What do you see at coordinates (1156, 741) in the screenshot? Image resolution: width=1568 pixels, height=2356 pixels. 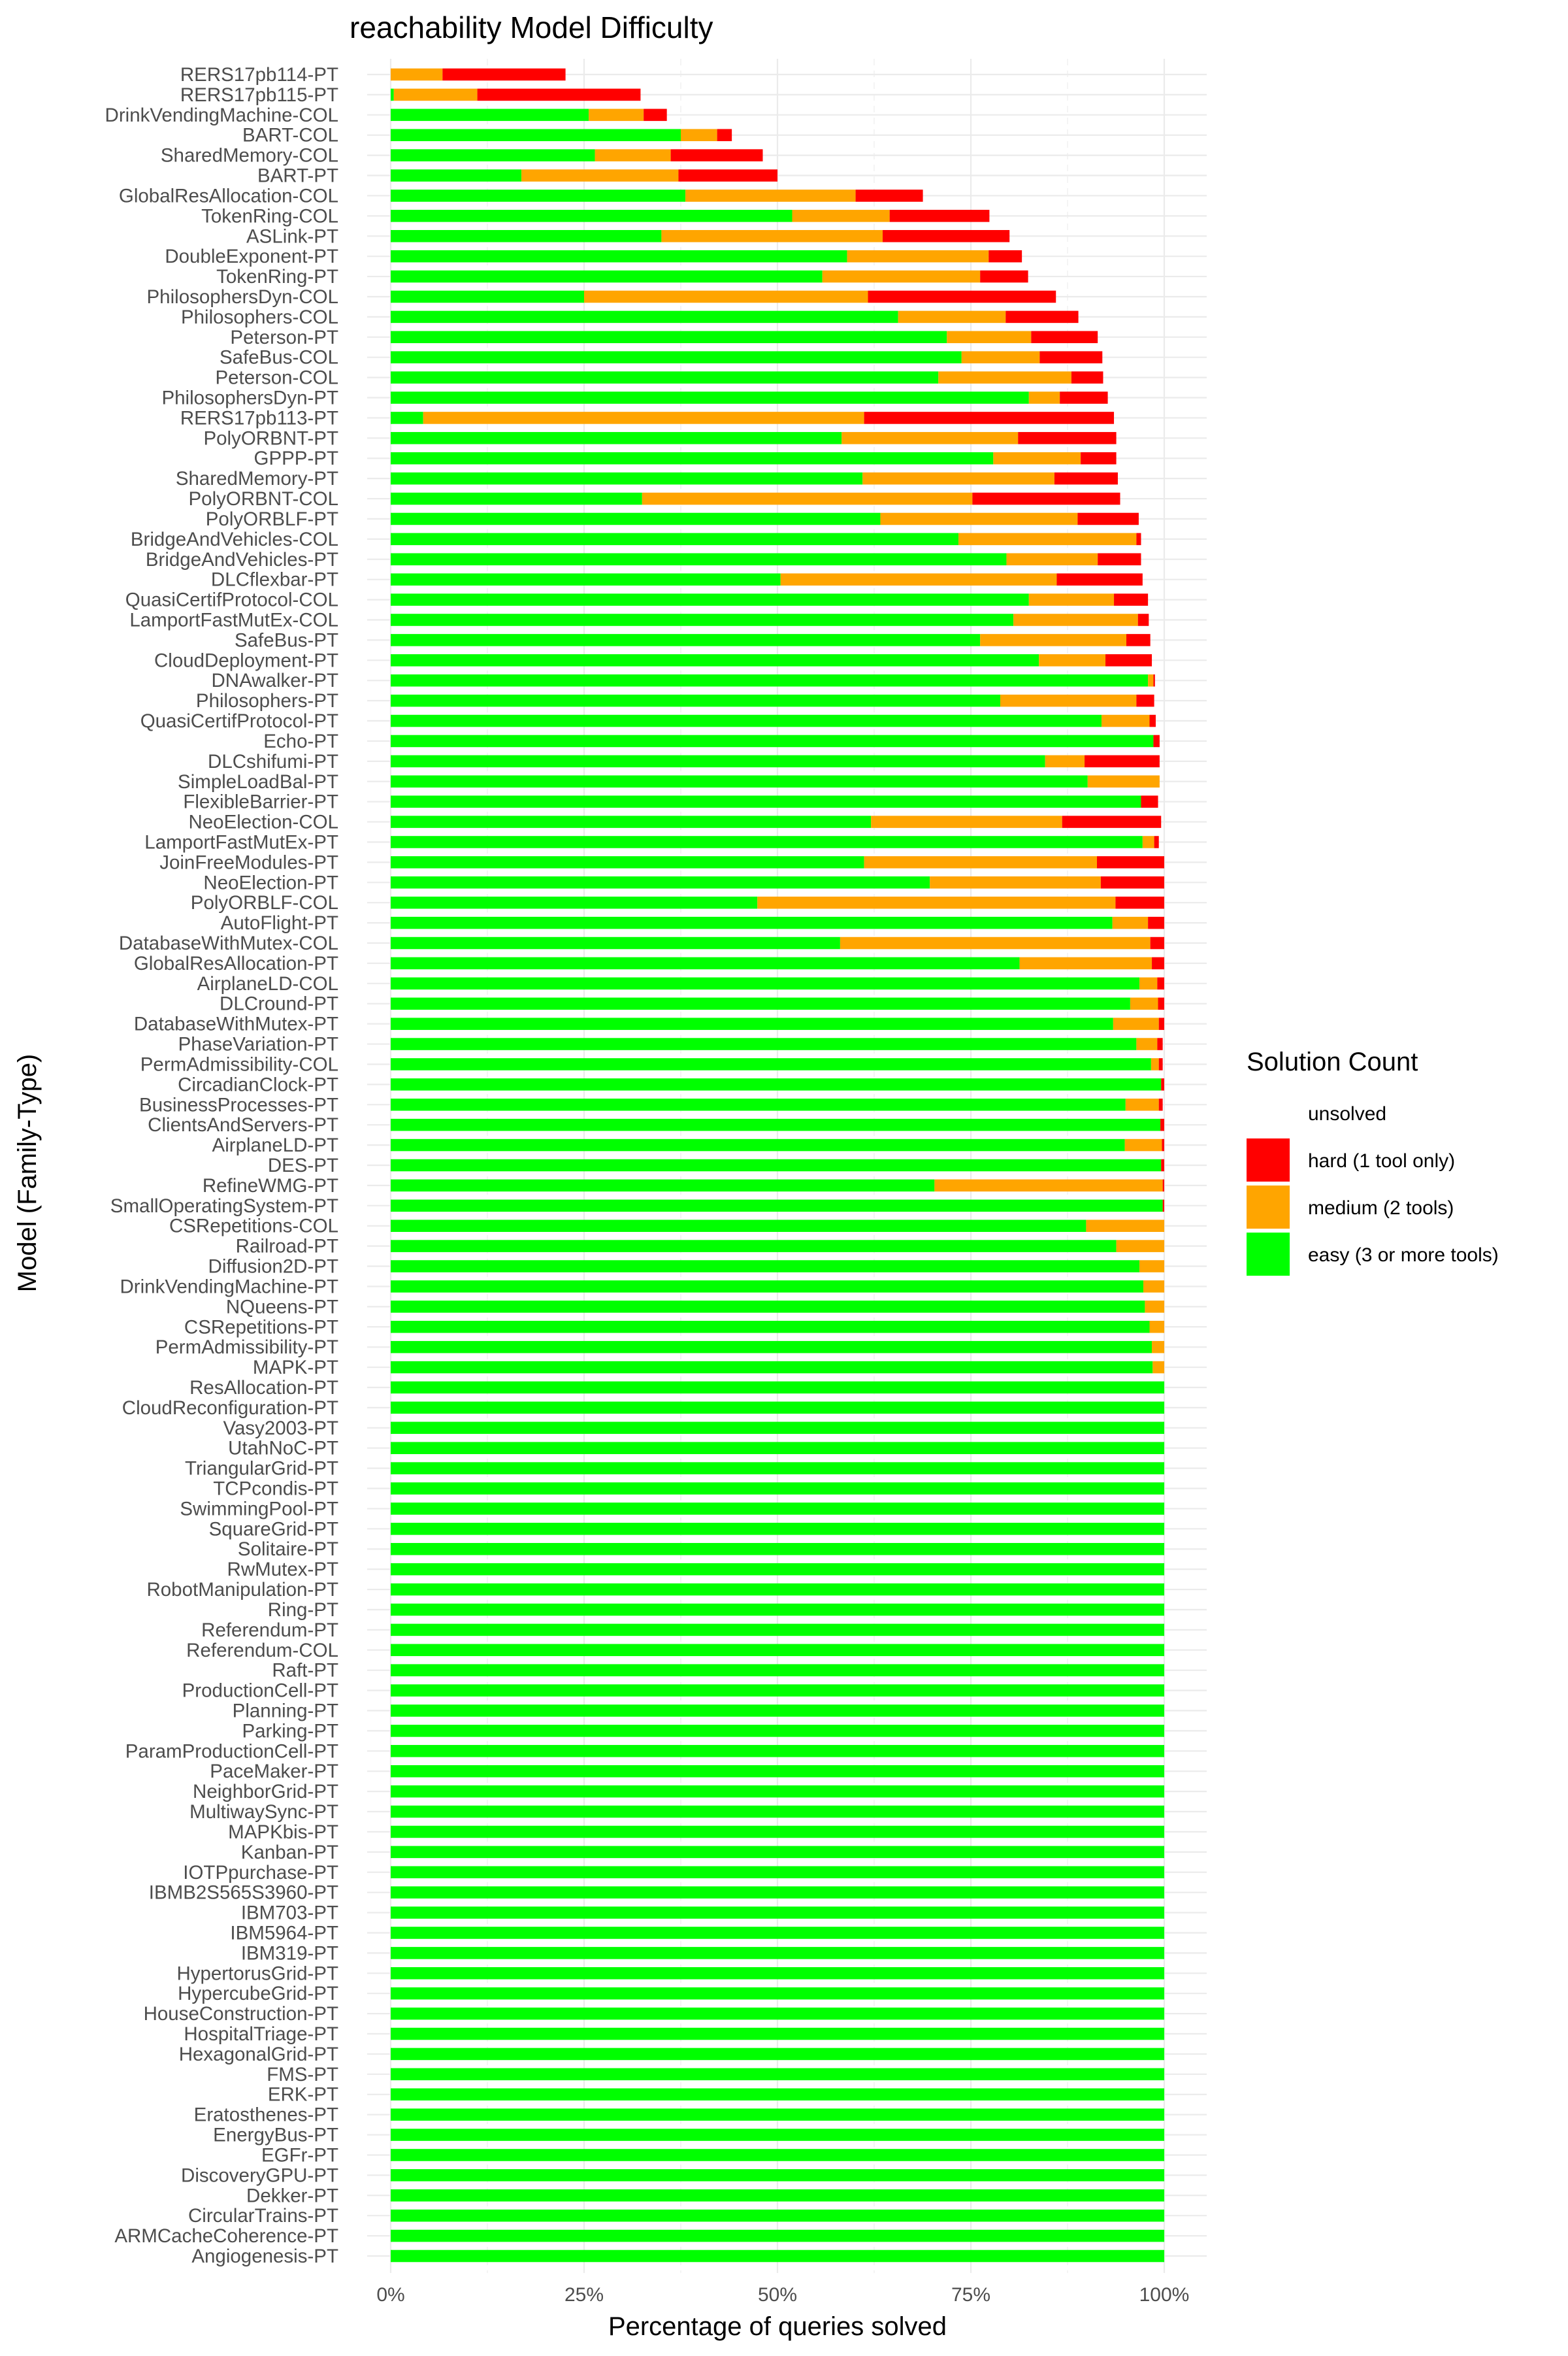 I see `bar-hard-Echo-PT` at bounding box center [1156, 741].